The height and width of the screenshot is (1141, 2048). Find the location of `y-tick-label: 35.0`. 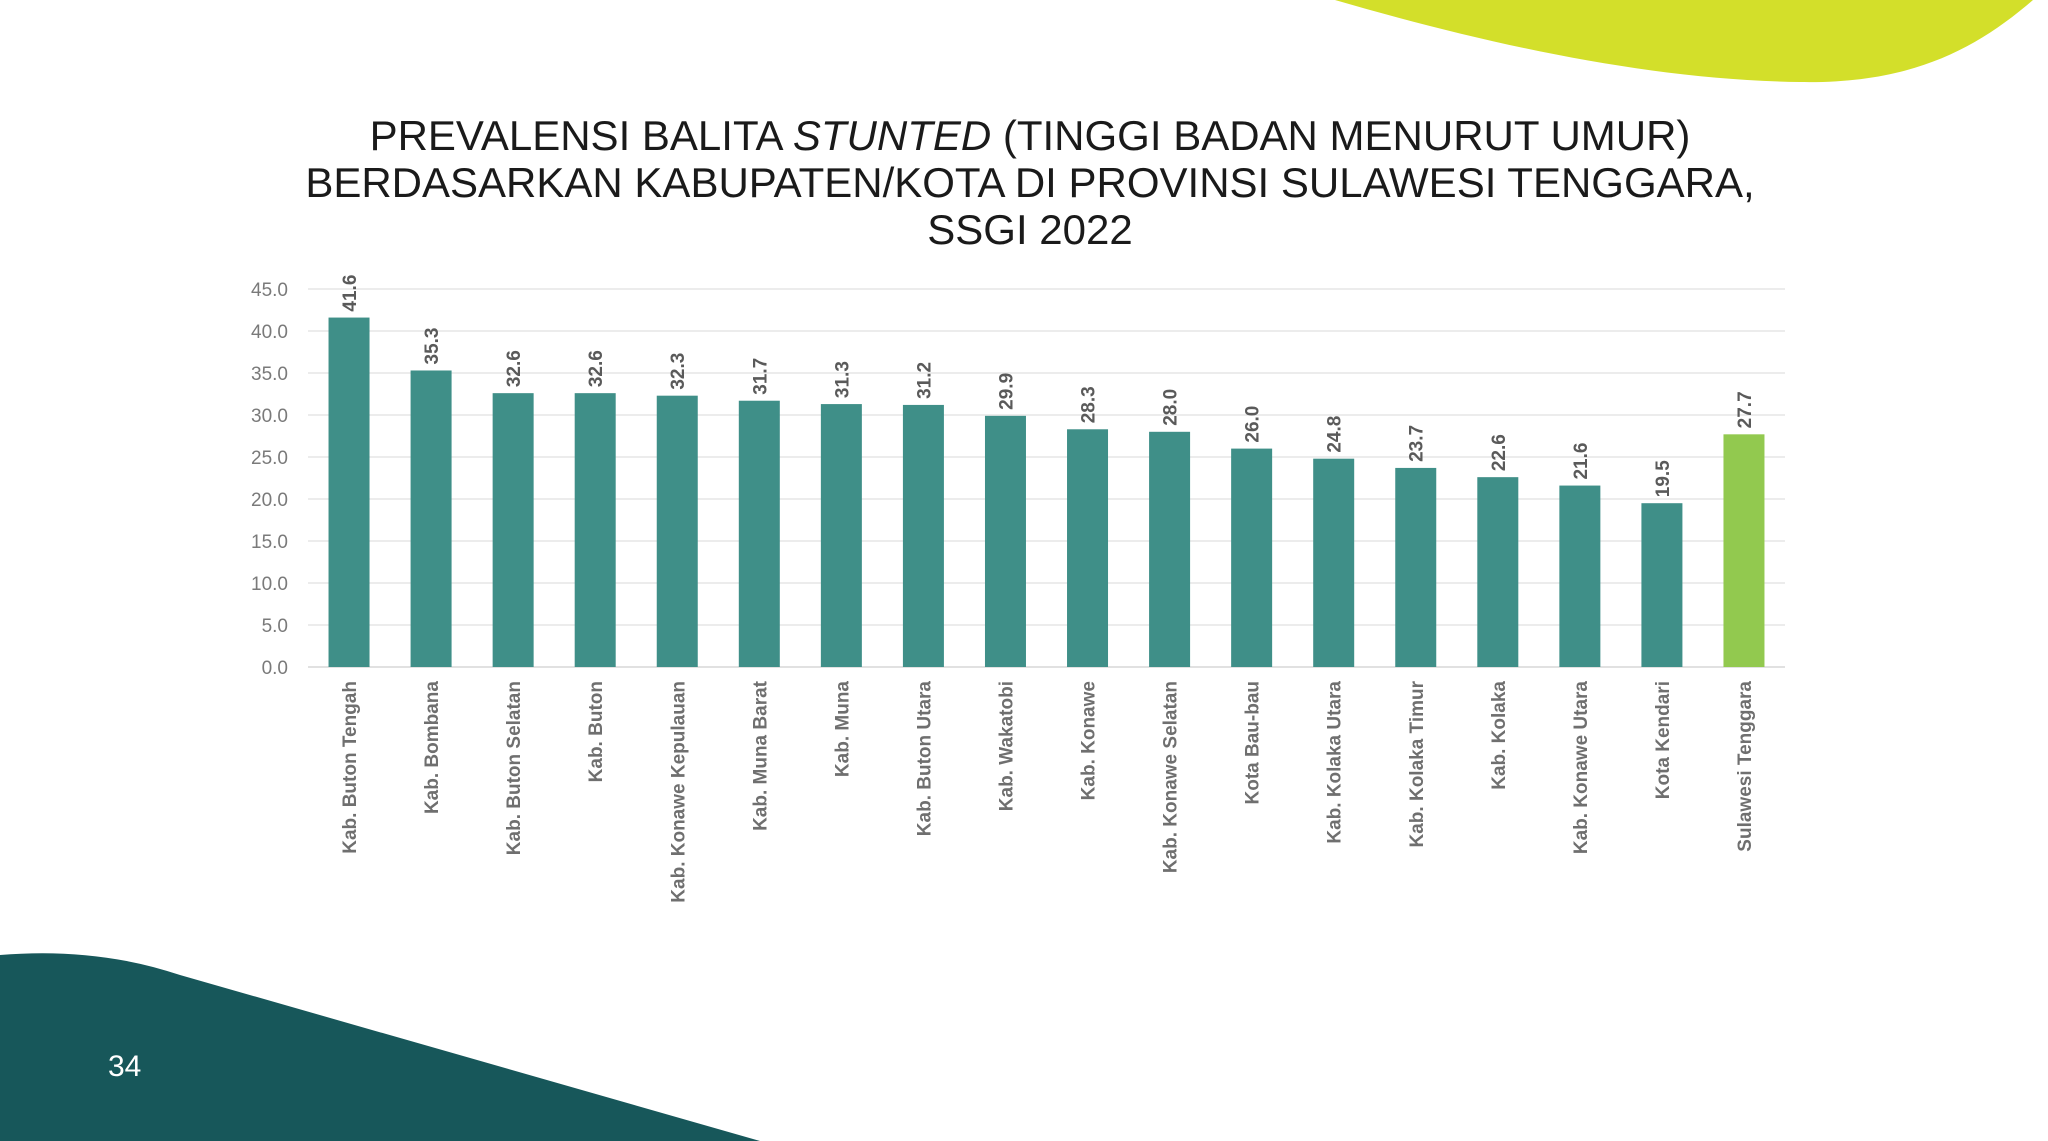

y-tick-label: 35.0 is located at coordinates (269, 374).